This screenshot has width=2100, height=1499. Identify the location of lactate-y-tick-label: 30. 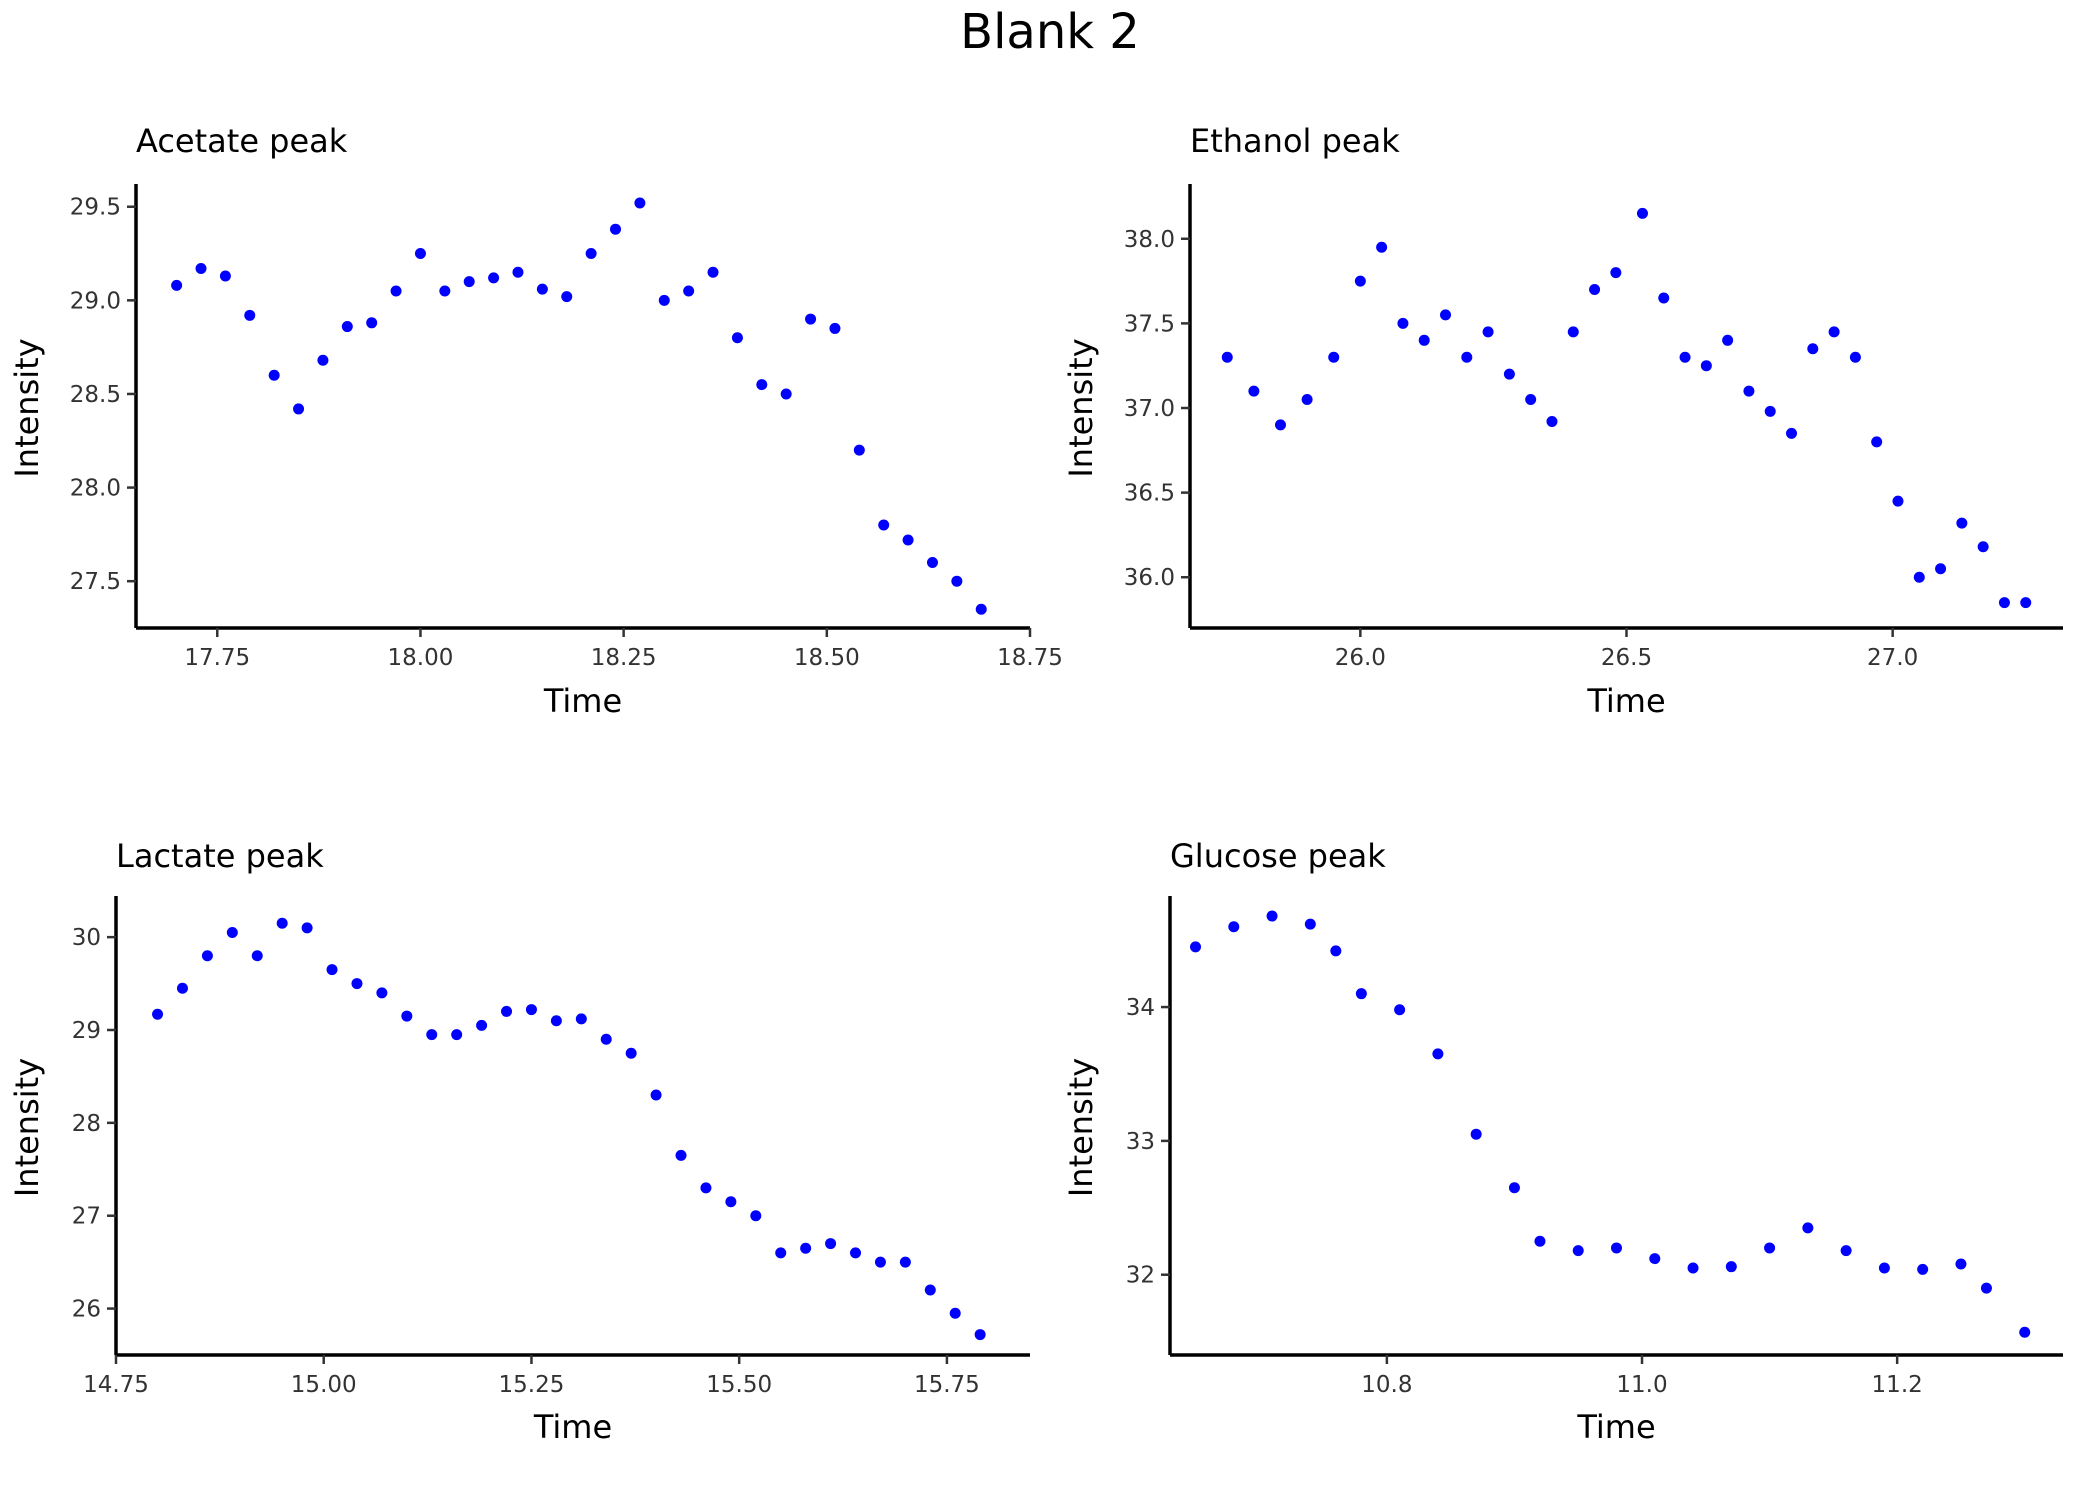
(86, 938).